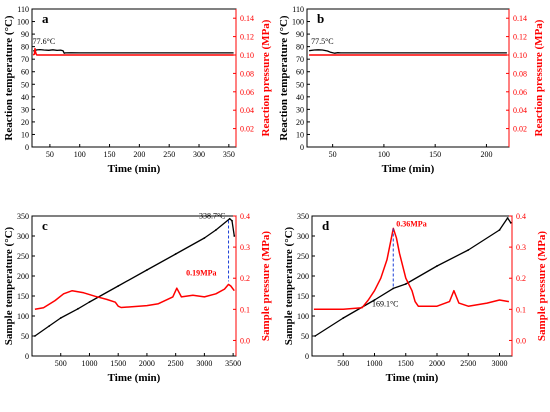  I want to click on y-tick-label: 250, so click(303, 256).